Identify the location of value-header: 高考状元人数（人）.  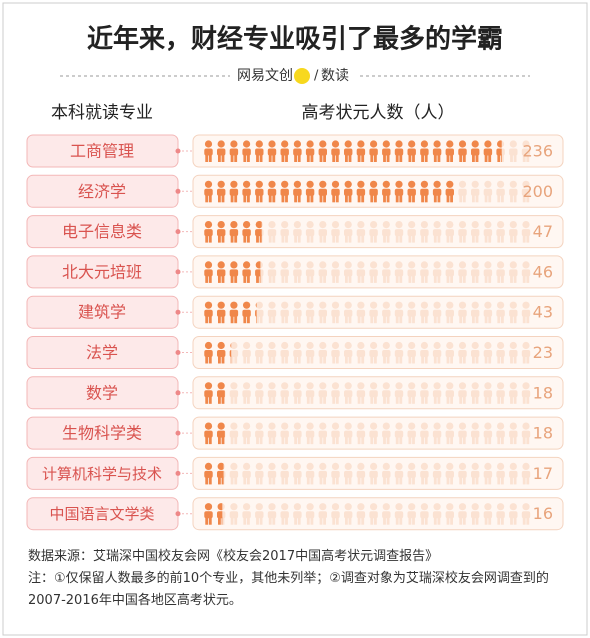
(378, 113).